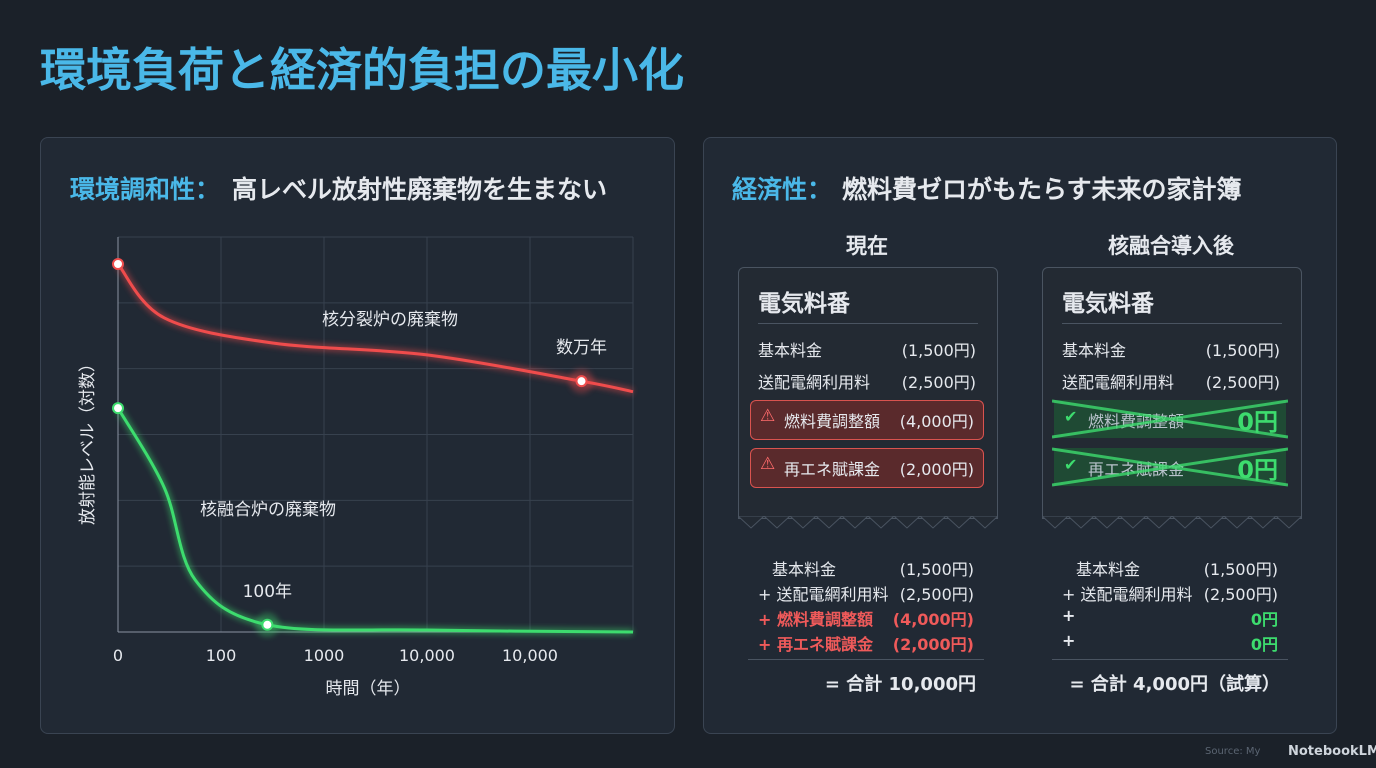  I want to click on series-line, so click(375, 520).